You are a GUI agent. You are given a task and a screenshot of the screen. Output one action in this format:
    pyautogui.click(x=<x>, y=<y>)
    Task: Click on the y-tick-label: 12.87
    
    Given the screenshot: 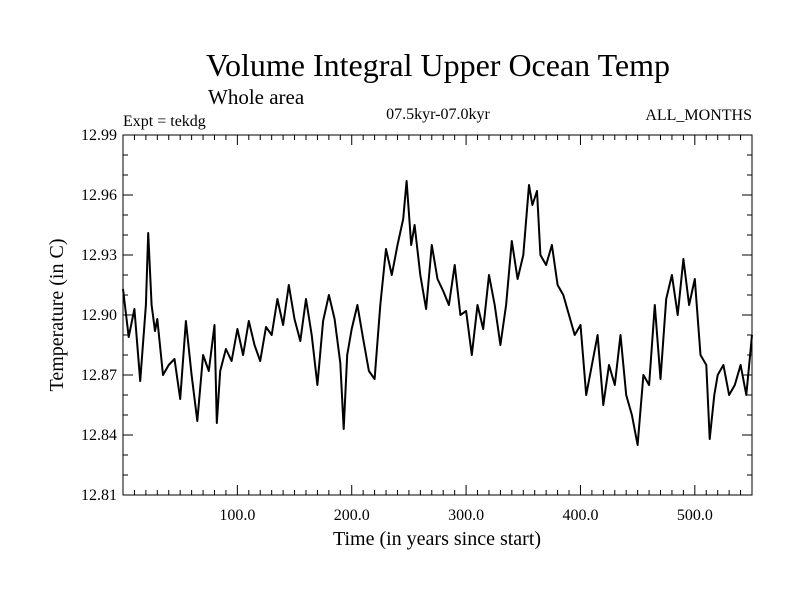 What is the action you would take?
    pyautogui.click(x=99, y=375)
    